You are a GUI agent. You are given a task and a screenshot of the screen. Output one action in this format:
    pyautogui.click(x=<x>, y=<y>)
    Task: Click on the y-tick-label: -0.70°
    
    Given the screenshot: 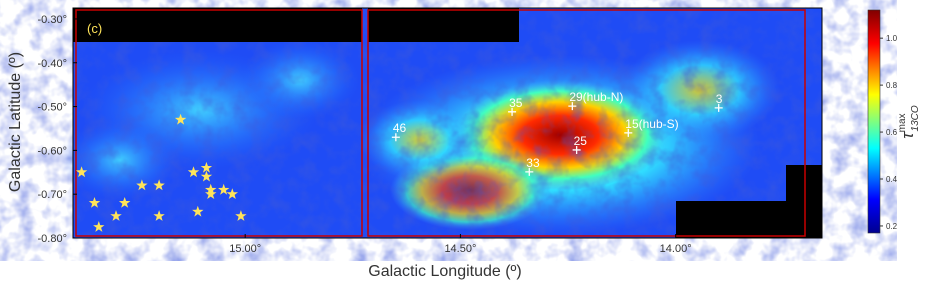 What is the action you would take?
    pyautogui.click(x=52, y=195)
    